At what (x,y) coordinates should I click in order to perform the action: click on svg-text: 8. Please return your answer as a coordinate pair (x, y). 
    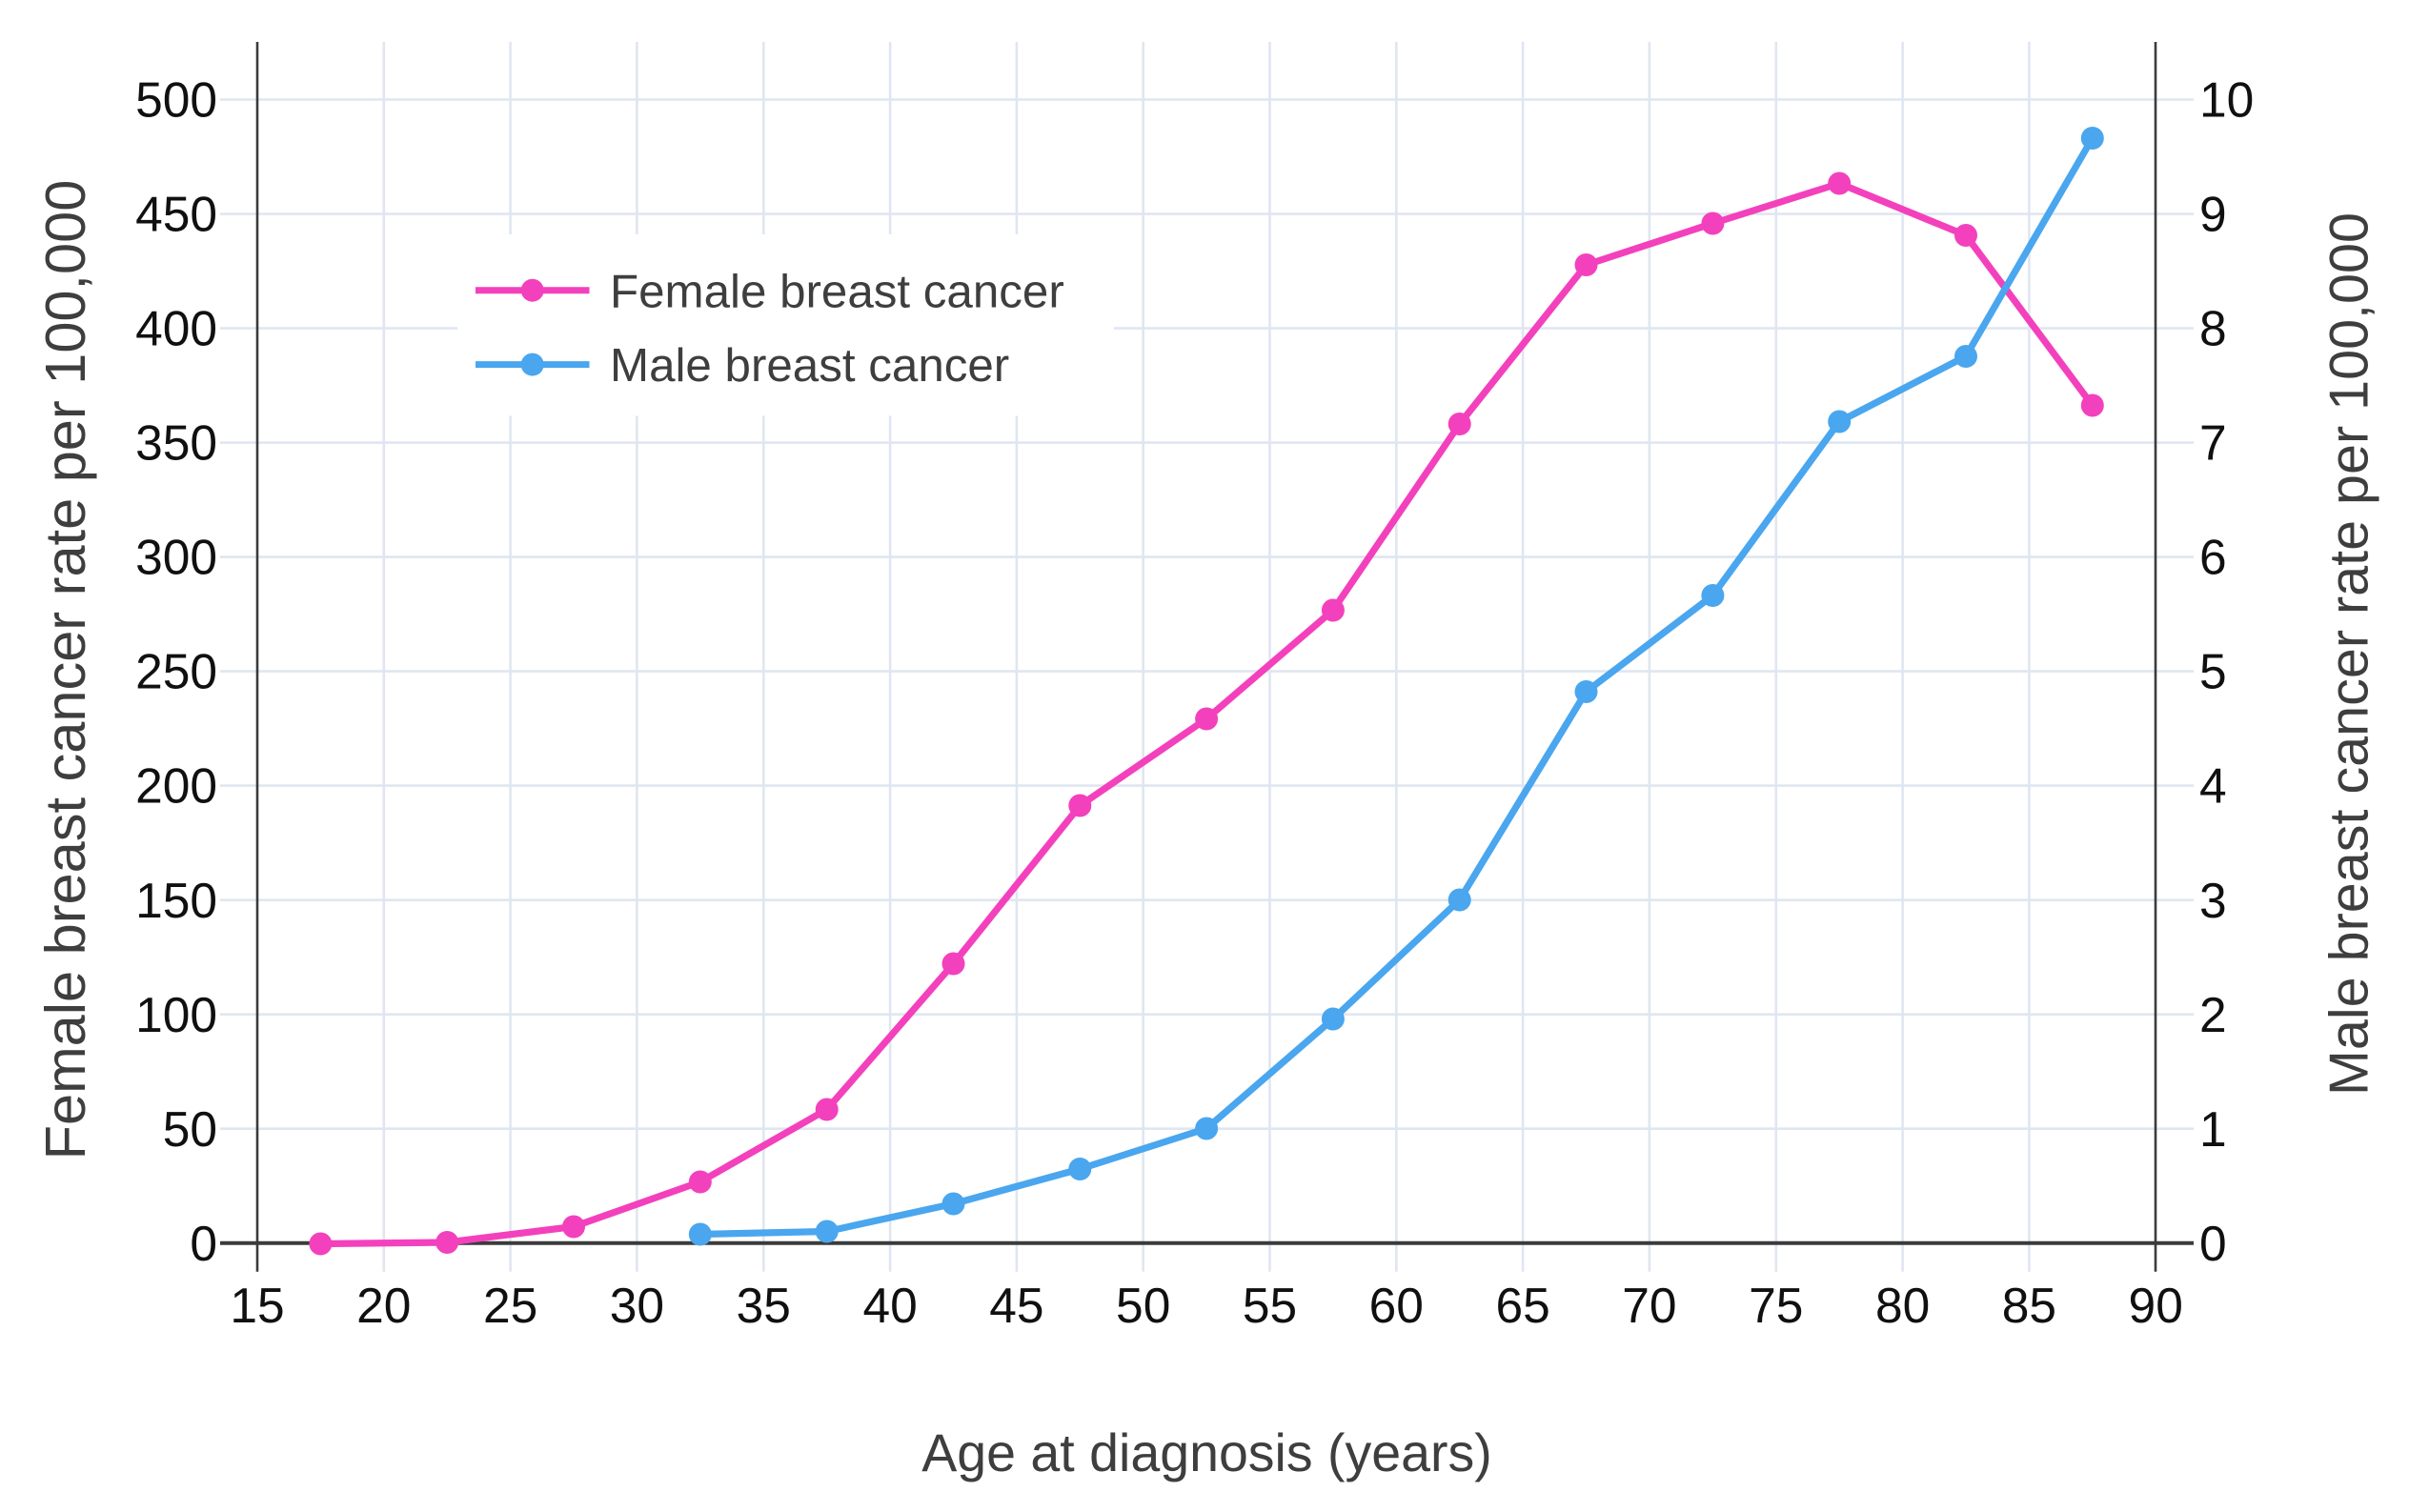
    Looking at the image, I should click on (2213, 329).